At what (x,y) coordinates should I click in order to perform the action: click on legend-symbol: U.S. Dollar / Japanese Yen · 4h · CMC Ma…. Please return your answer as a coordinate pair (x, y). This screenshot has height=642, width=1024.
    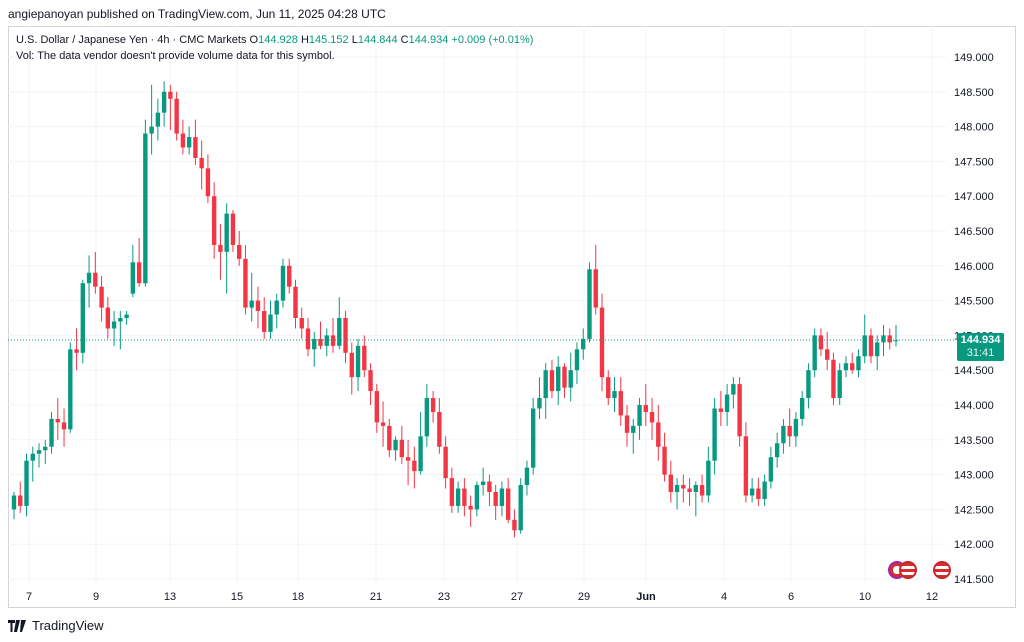
    Looking at the image, I should click on (131, 40).